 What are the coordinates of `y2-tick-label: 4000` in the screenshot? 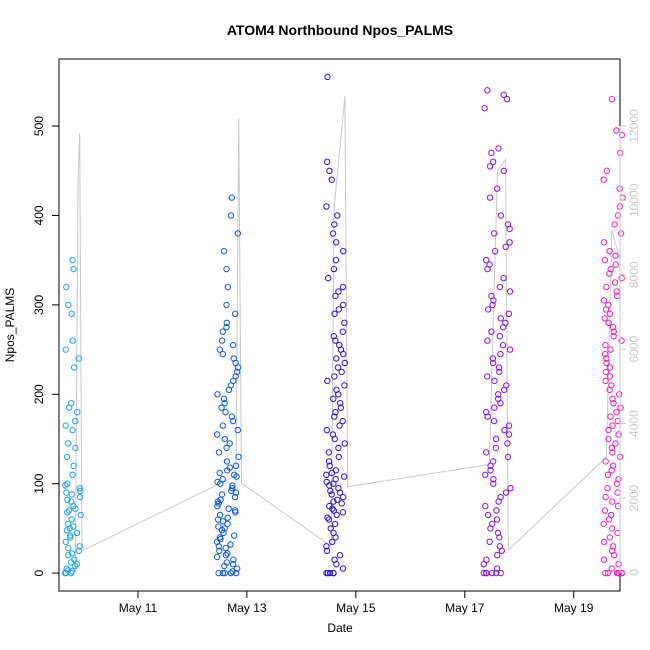 It's located at (634, 423).